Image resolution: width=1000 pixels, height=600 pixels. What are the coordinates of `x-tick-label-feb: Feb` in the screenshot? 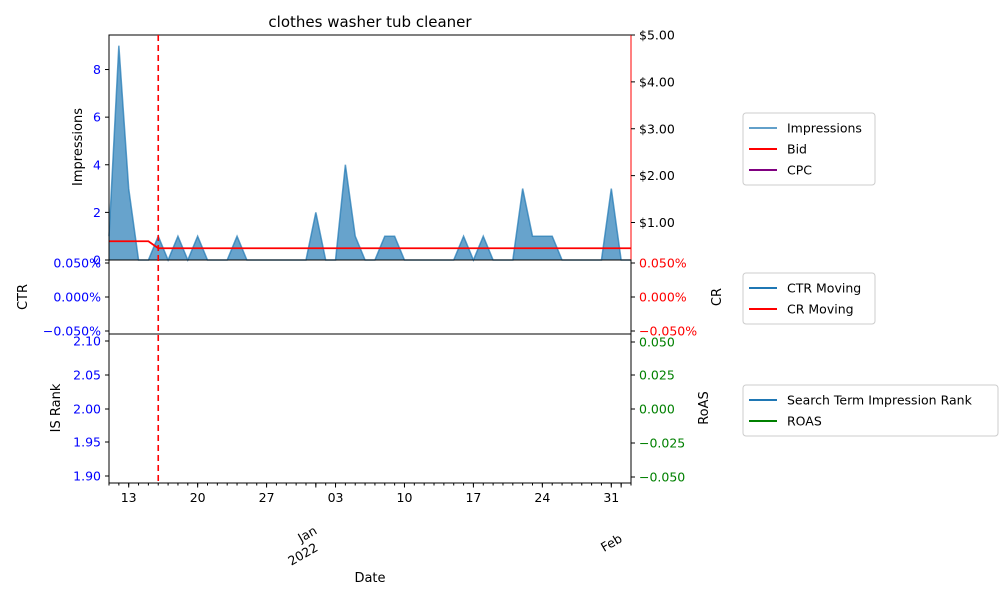 It's located at (611, 543).